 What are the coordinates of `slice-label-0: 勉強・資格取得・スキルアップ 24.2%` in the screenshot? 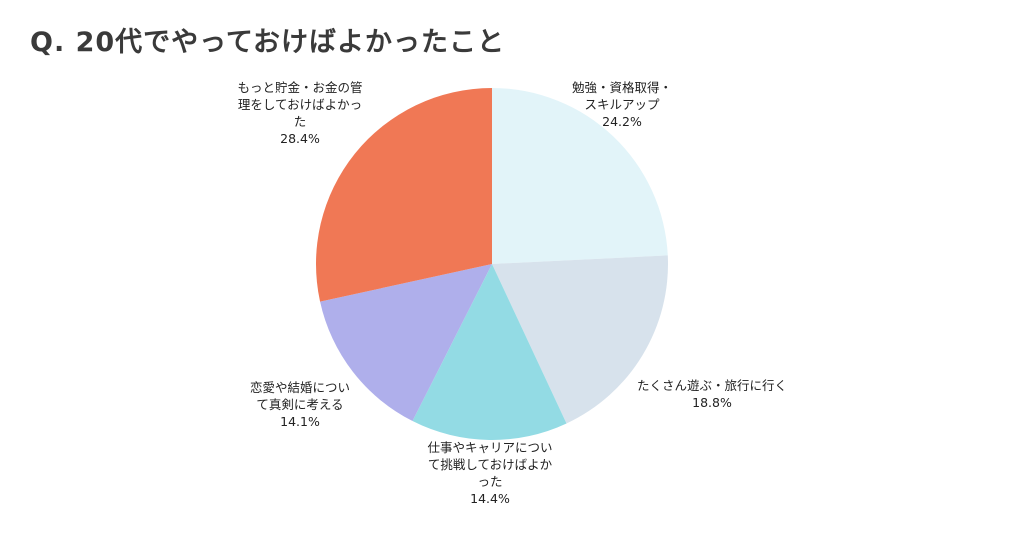 It's located at (622, 104).